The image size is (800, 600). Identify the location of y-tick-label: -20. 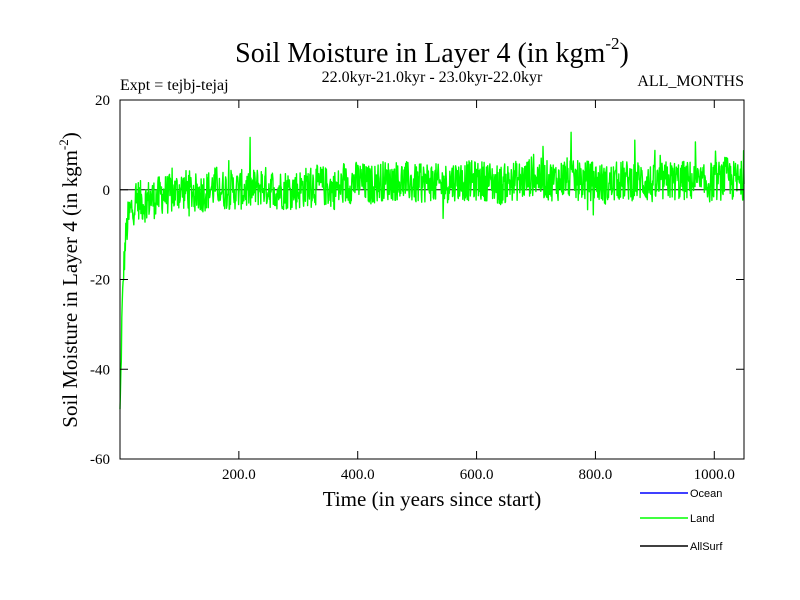
(100, 281).